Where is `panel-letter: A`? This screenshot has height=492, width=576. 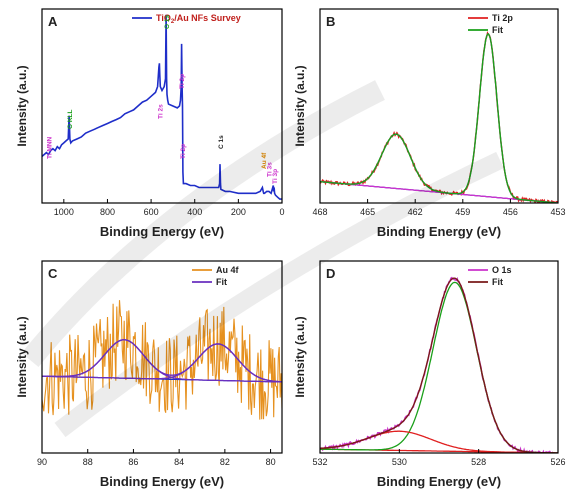
panel-letter: A is located at coordinates (53, 21).